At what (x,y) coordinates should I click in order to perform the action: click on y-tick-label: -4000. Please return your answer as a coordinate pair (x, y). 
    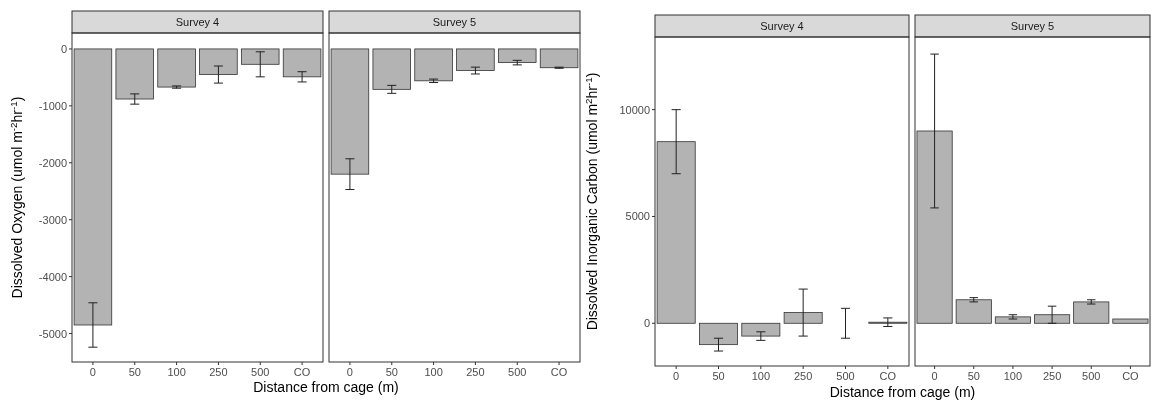
    Looking at the image, I should click on (52, 276).